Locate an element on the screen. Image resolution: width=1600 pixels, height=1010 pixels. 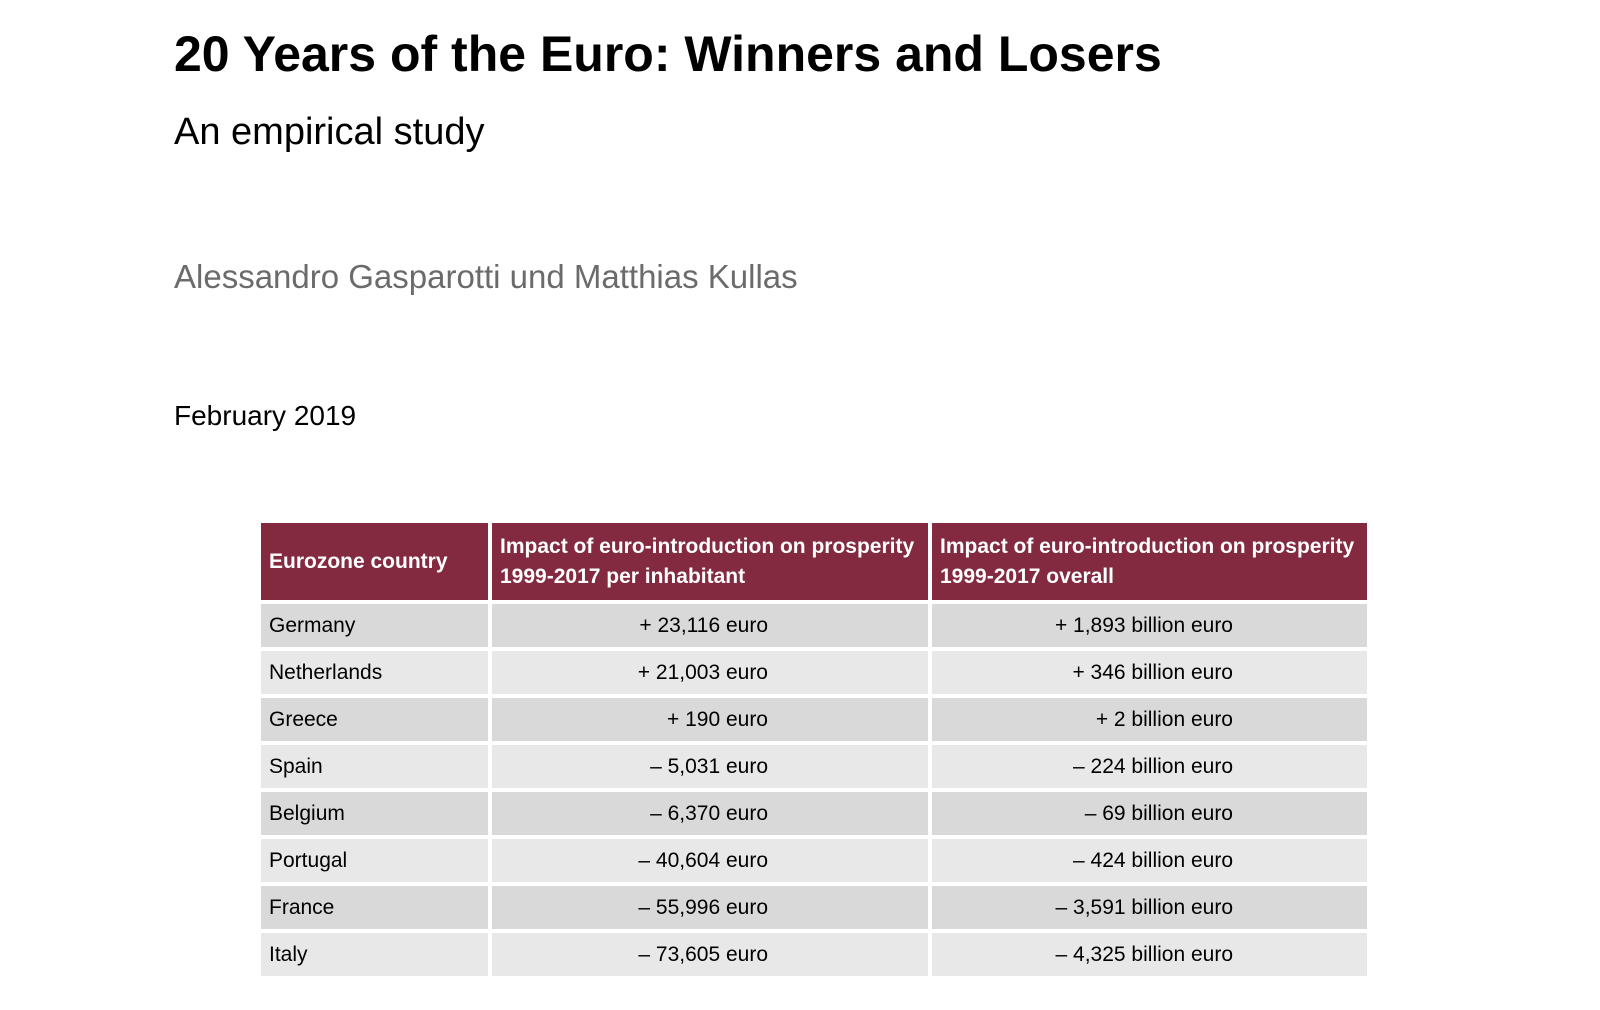
country-cell: France is located at coordinates (374, 907).